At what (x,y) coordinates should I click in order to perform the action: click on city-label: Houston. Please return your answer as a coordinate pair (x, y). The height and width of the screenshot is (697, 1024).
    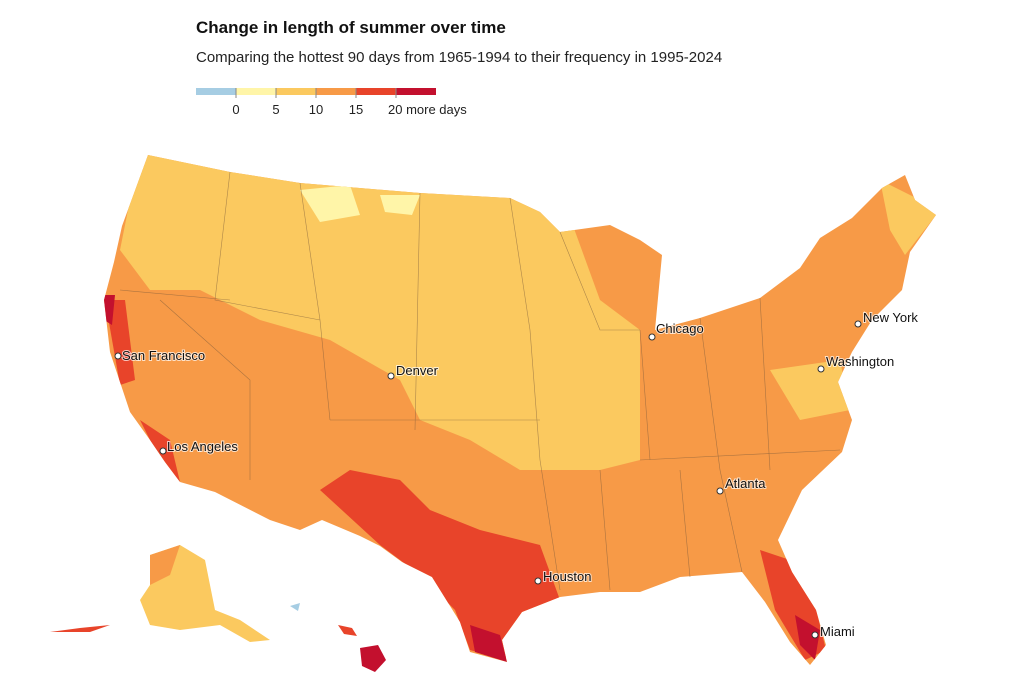
    Looking at the image, I should click on (567, 576).